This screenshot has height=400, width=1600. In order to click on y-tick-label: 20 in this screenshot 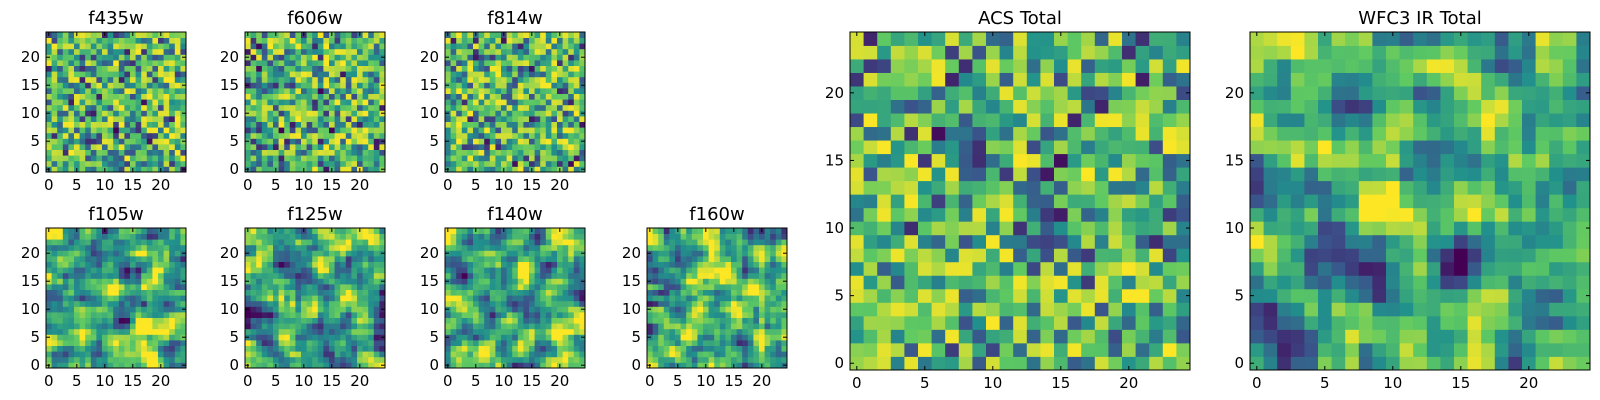, I will do `click(229, 253)`.